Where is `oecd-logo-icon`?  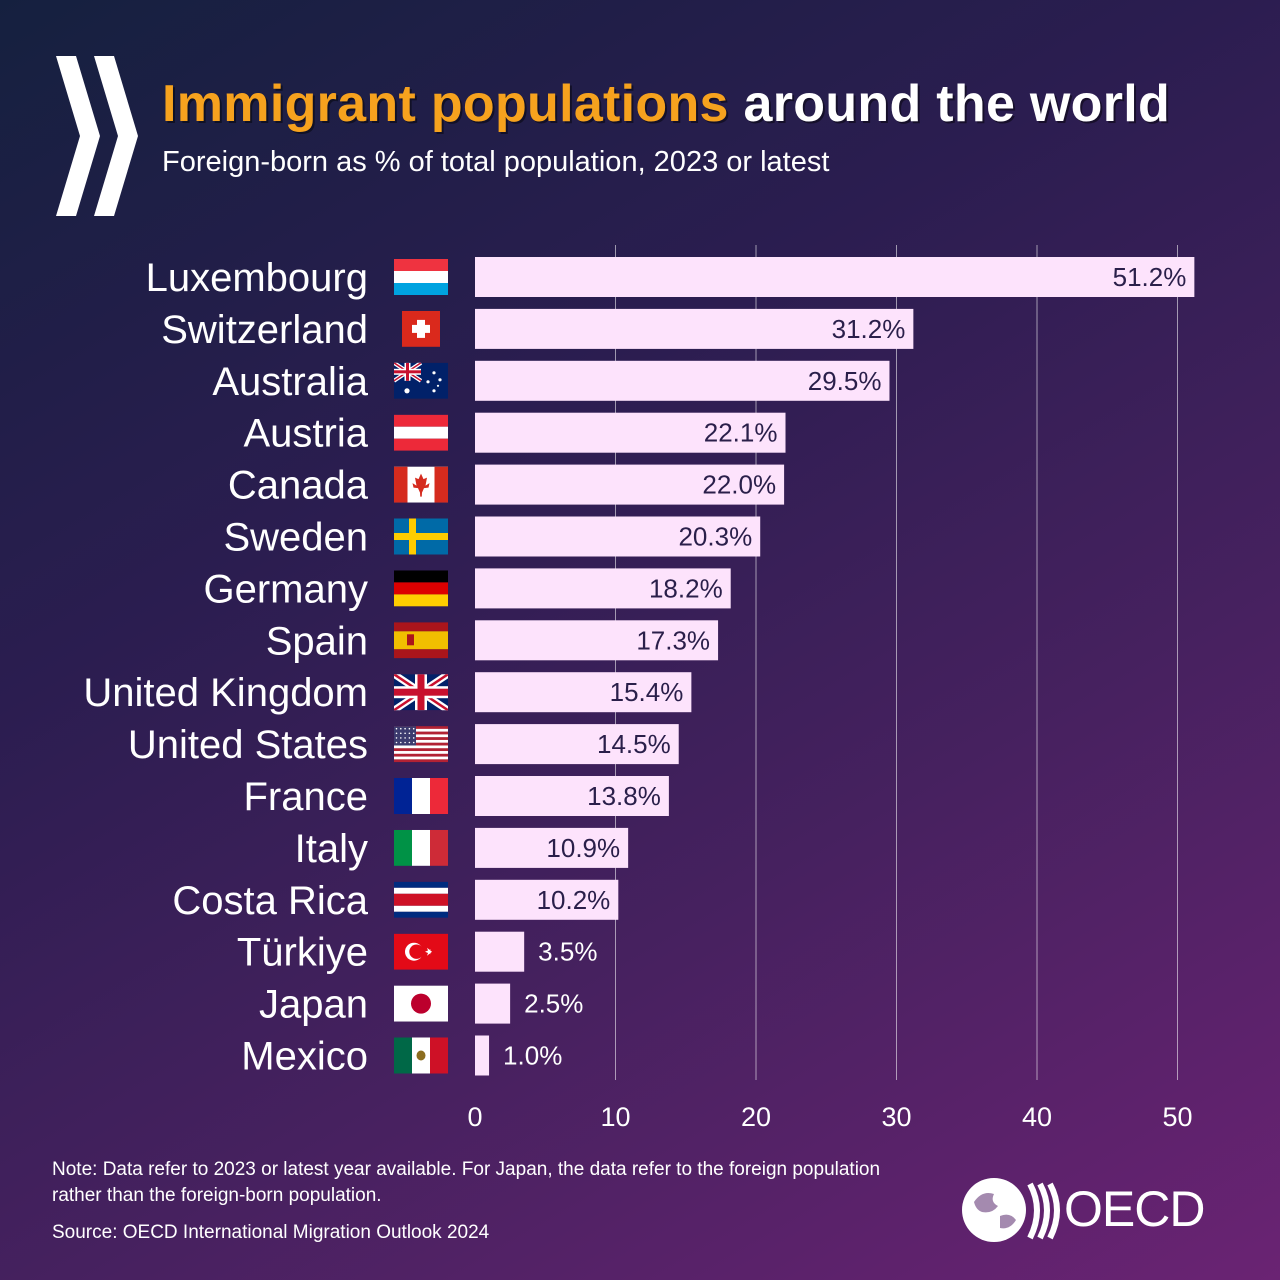
oecd-logo-icon is located at coordinates (1011, 1210).